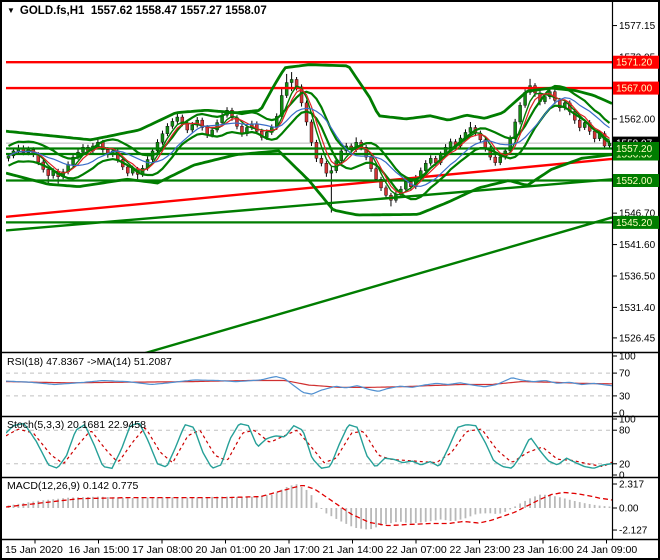 Image resolution: width=660 pixels, height=560 pixels. What do you see at coordinates (416, 550) in the screenshot?
I see `time-axis-label: 22 Jan 07:00` at bounding box center [416, 550].